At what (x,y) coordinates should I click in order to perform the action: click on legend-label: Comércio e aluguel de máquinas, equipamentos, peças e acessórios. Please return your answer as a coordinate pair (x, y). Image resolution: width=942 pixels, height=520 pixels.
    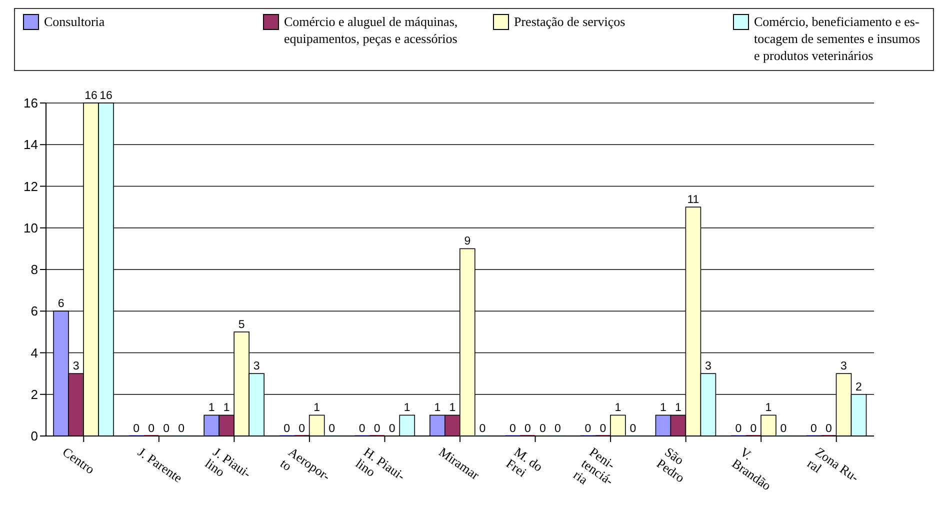
    Looking at the image, I should click on (371, 30).